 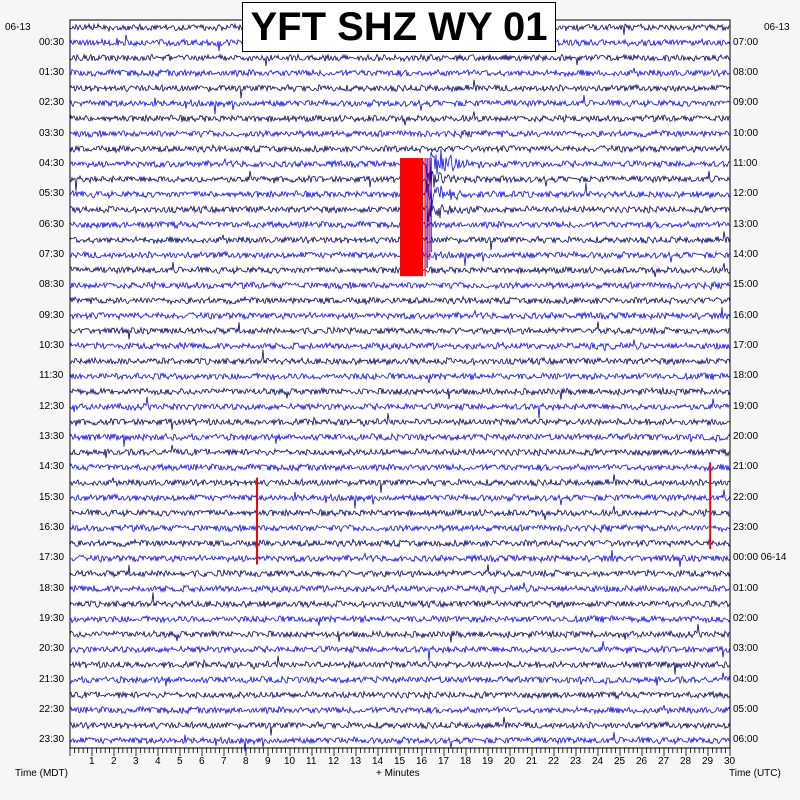 I want to click on left-time-label: 10:30, so click(x=52, y=346).